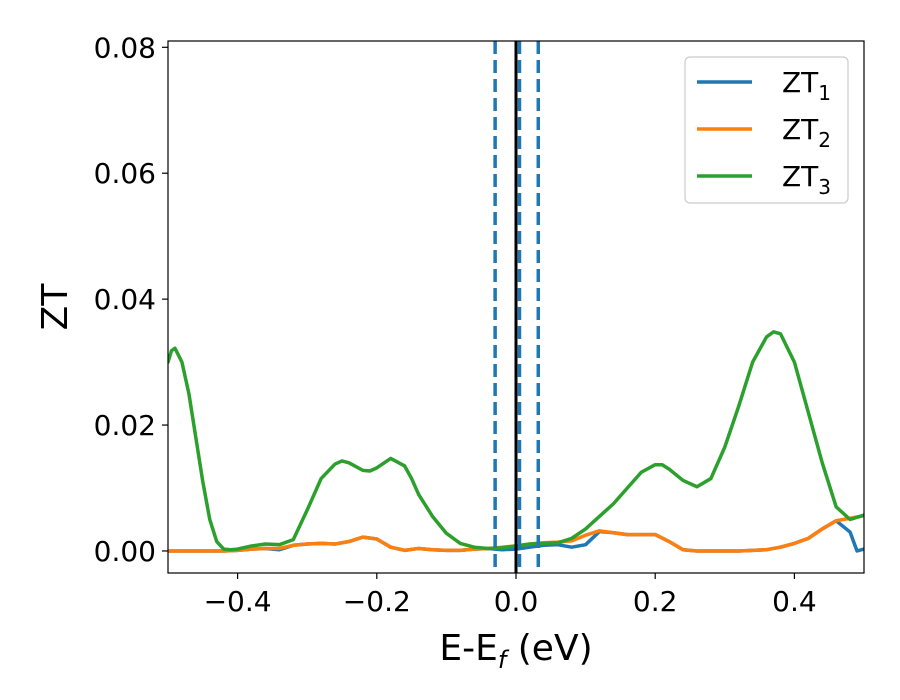 The image size is (900, 700). Describe the element at coordinates (55, 307) in the screenshot. I see `y-axis-label: ZT` at that location.